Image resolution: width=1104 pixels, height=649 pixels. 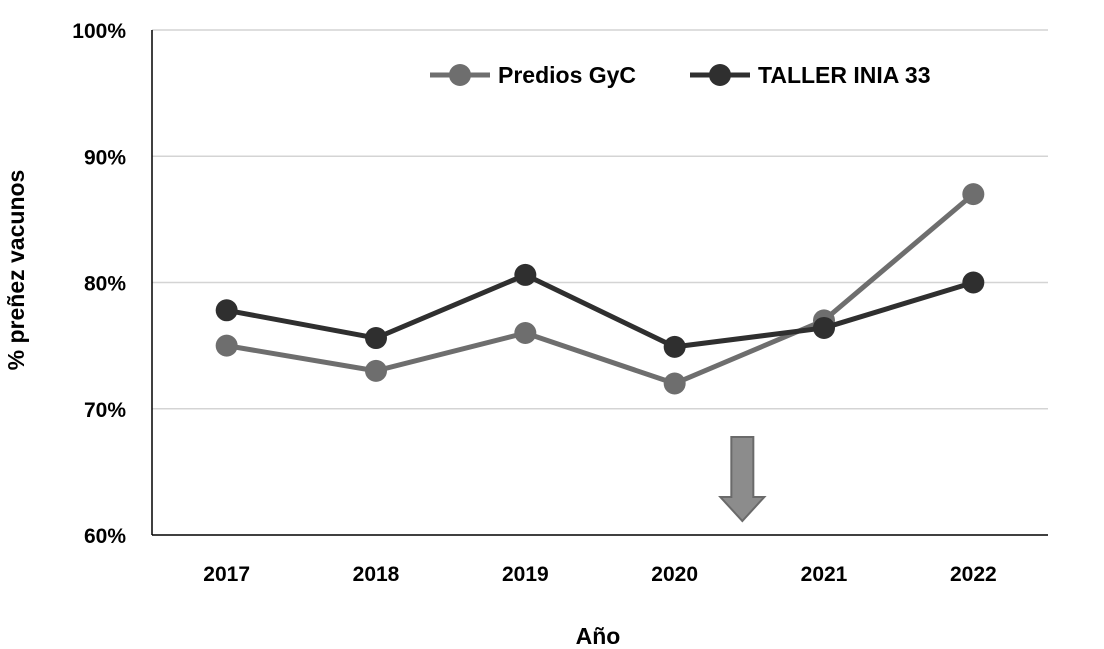 I want to click on y-axis-title: % preñez vacunos, so click(x=16, y=270).